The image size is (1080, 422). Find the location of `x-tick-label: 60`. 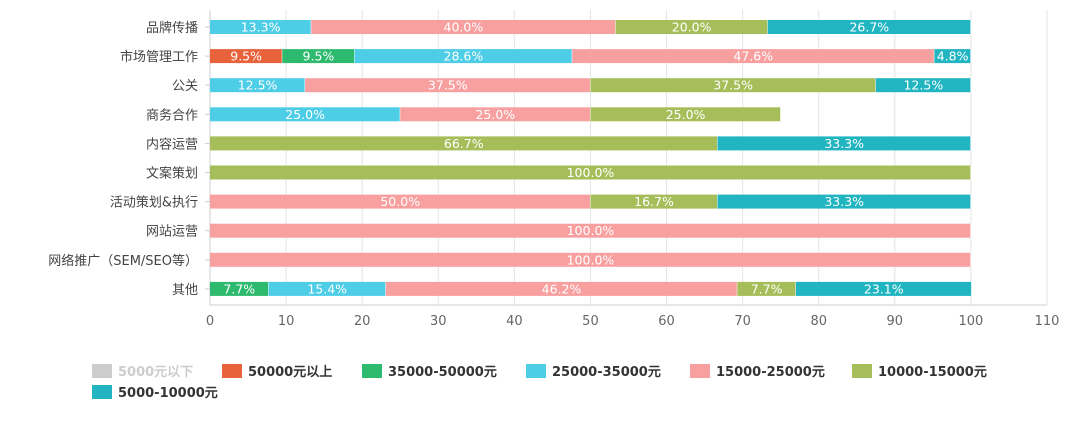

x-tick-label: 60 is located at coordinates (666, 321).